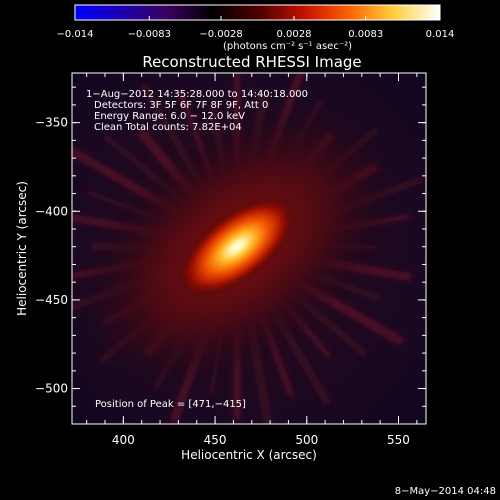 The width and height of the screenshot is (500, 500). Describe the element at coordinates (51, 211) in the screenshot. I see `y-tick-label: −400` at that location.